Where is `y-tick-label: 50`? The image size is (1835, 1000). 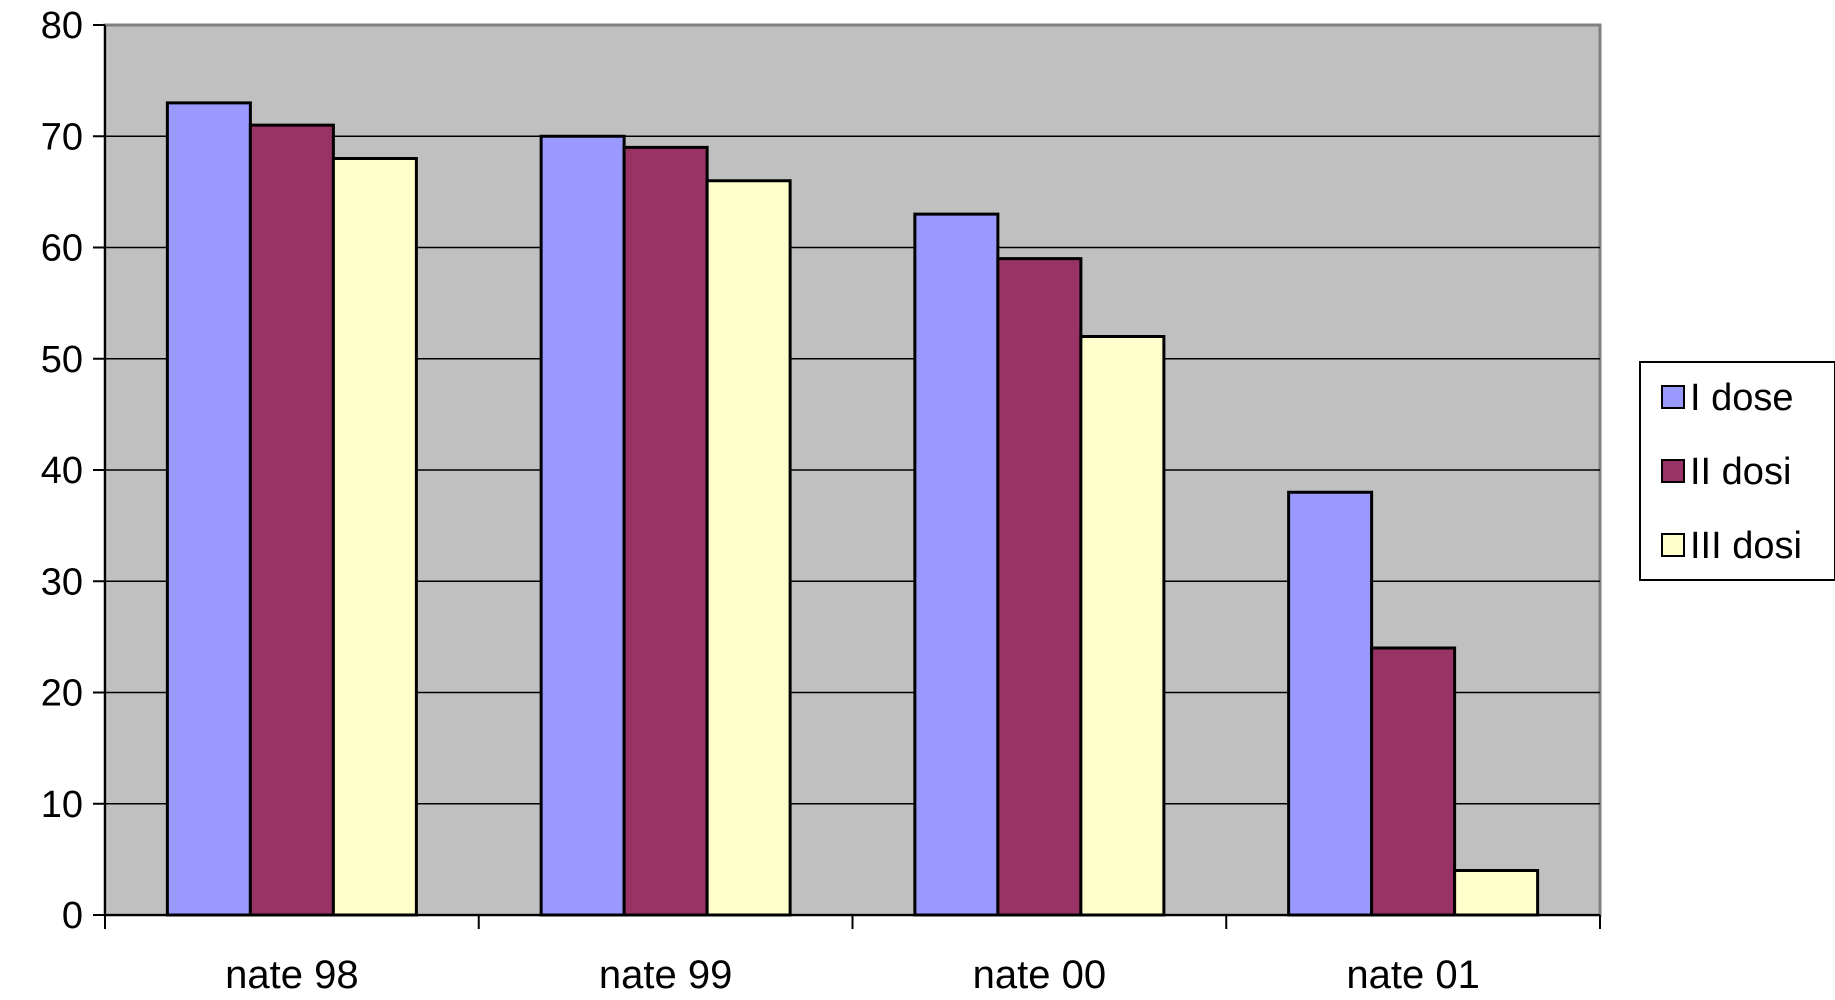 y-tick-label: 50 is located at coordinates (62, 360).